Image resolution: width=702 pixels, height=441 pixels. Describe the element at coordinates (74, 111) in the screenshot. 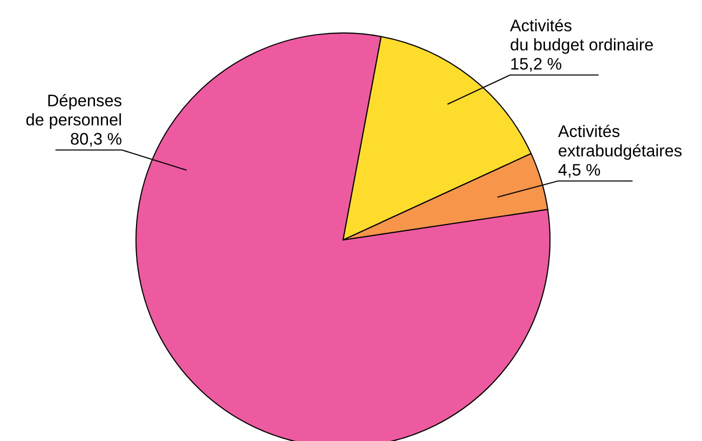

I see `slice-label: Dépenses de personnel` at that location.